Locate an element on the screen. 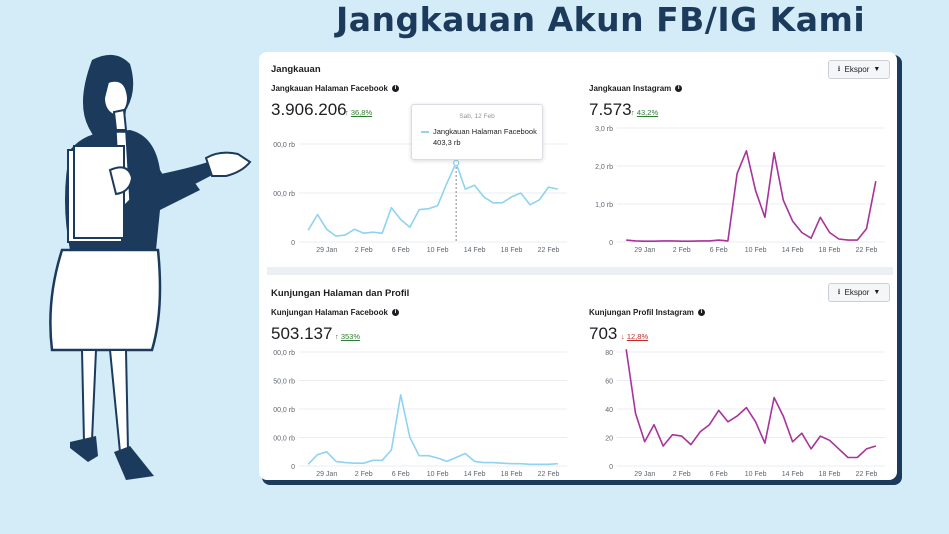  panel-value: 503.137 is located at coordinates (302, 333).